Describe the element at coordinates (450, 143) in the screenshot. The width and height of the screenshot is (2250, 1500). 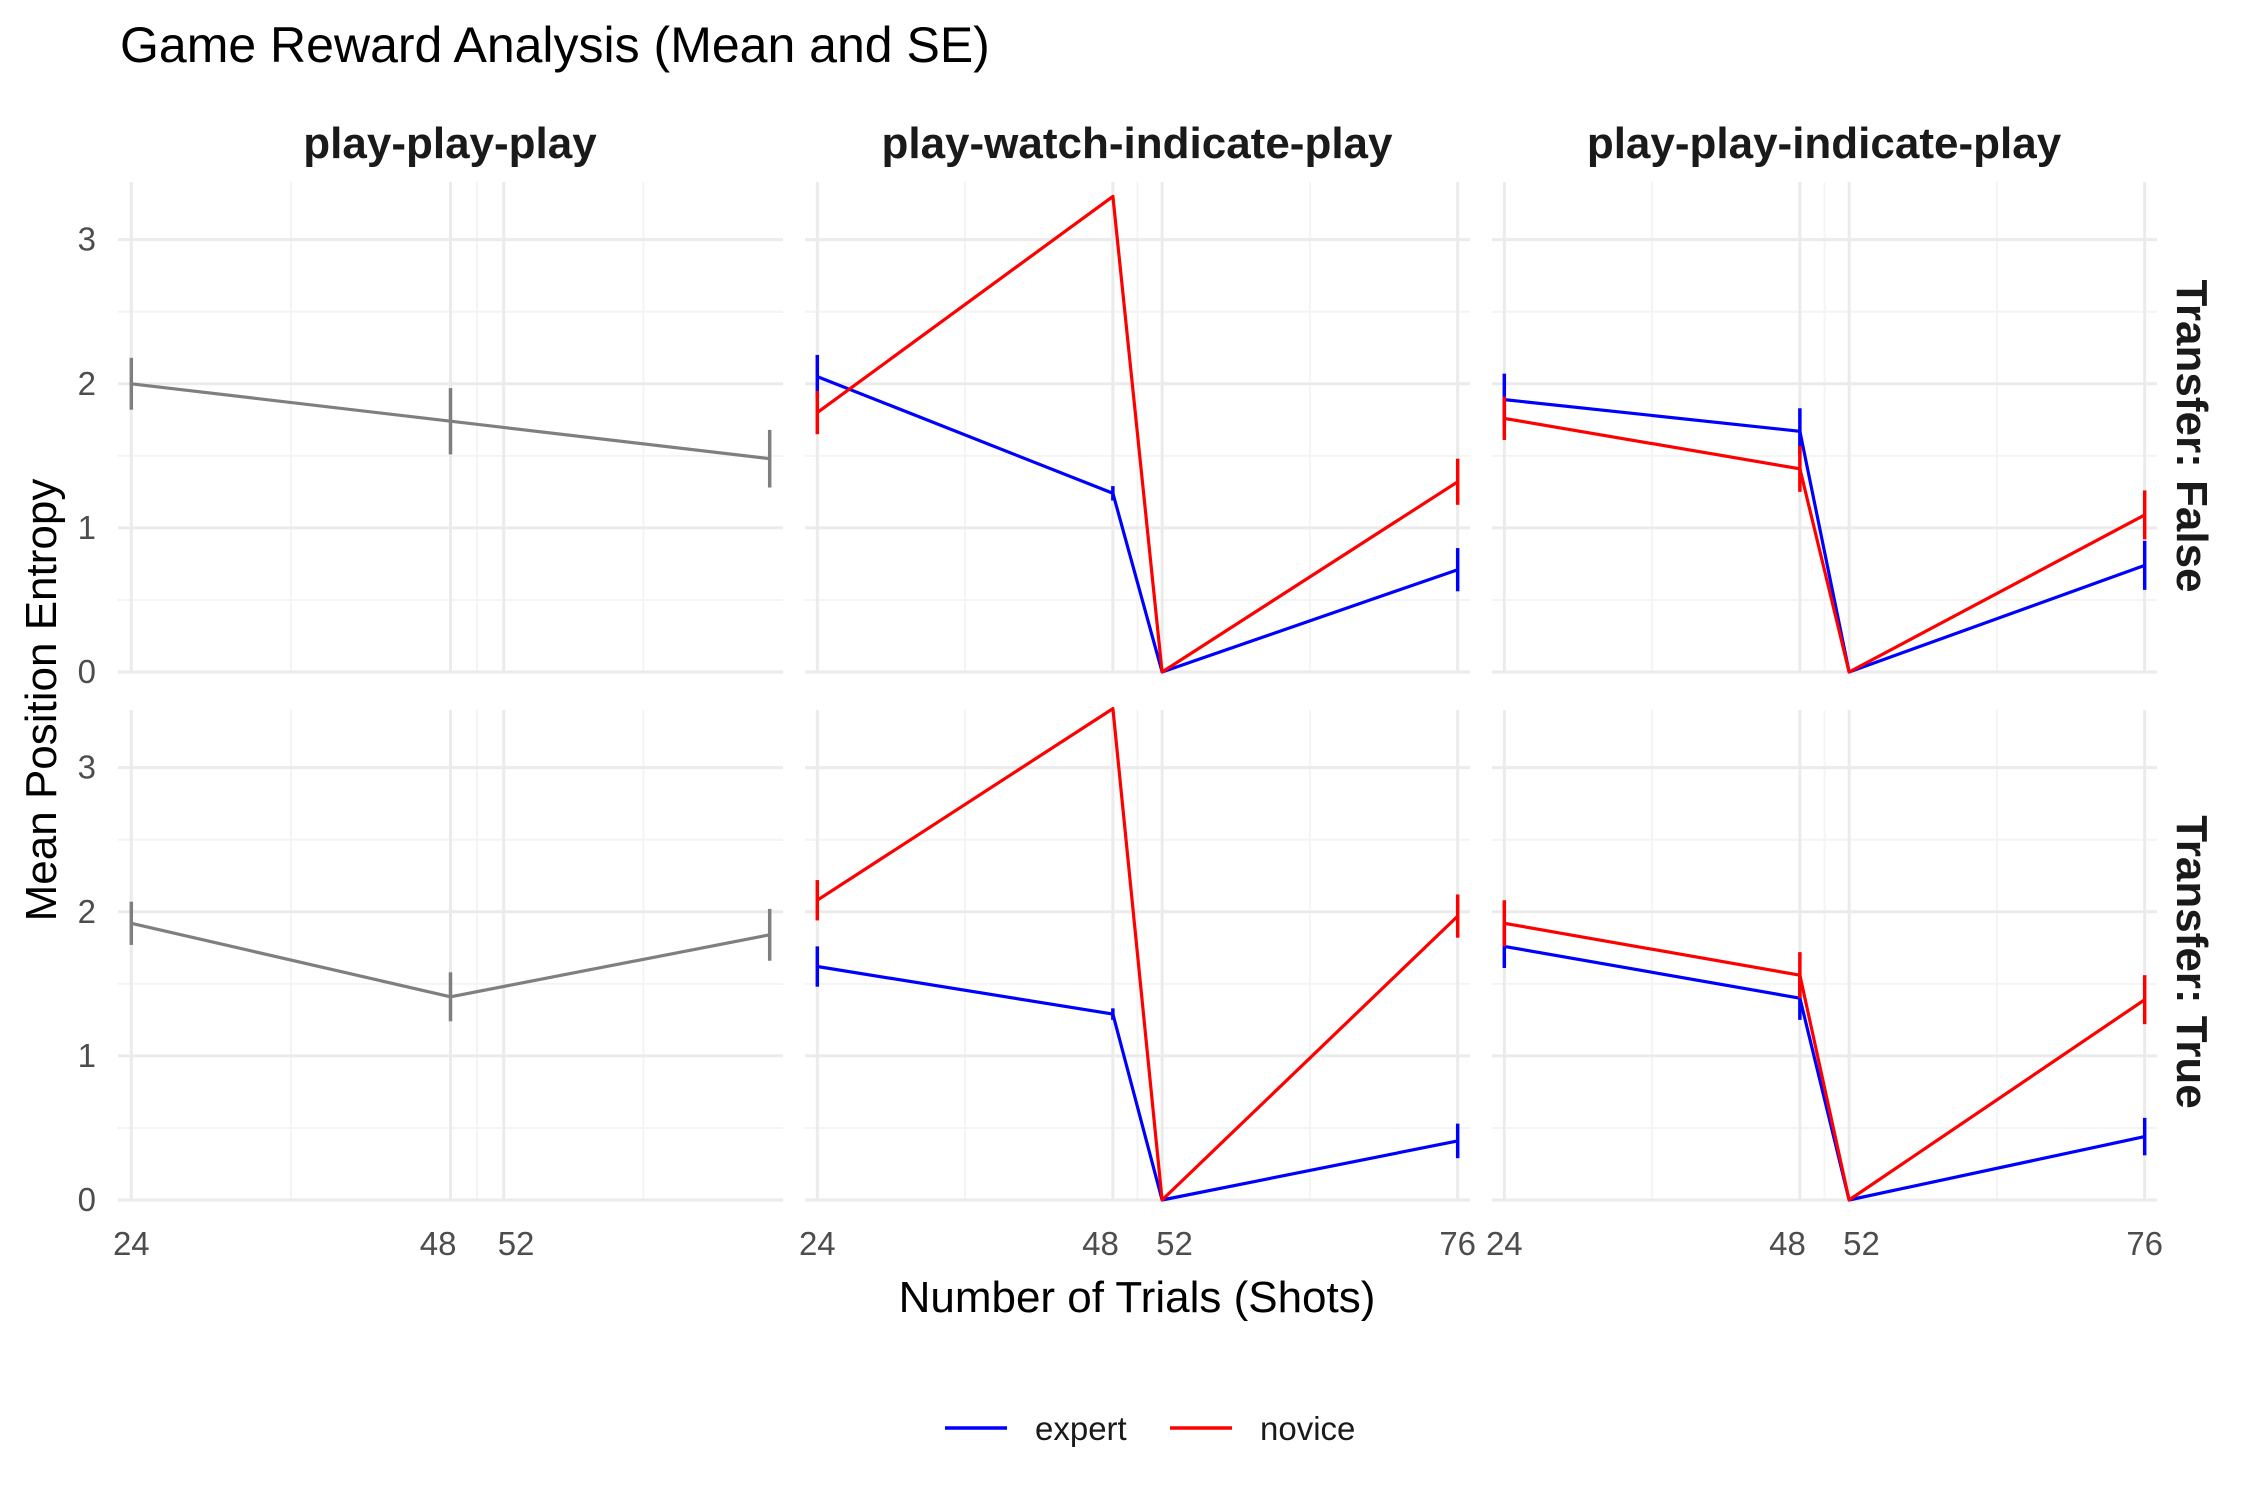
I see `strip-label-play-play-play: play-play-play` at that location.